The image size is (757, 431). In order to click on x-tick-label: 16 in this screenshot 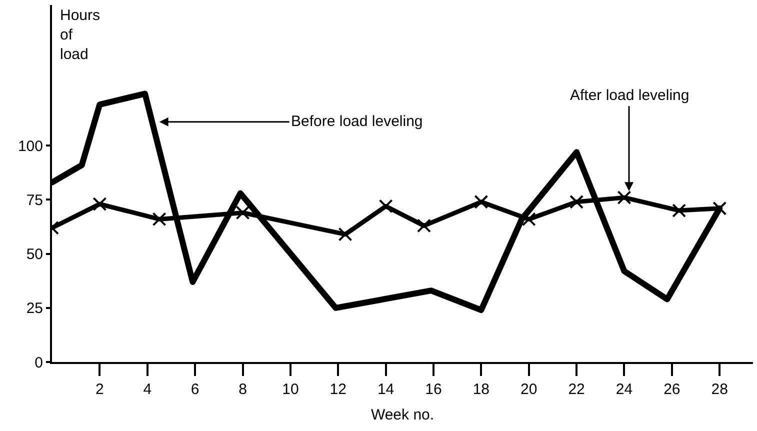, I will do `click(433, 389)`.